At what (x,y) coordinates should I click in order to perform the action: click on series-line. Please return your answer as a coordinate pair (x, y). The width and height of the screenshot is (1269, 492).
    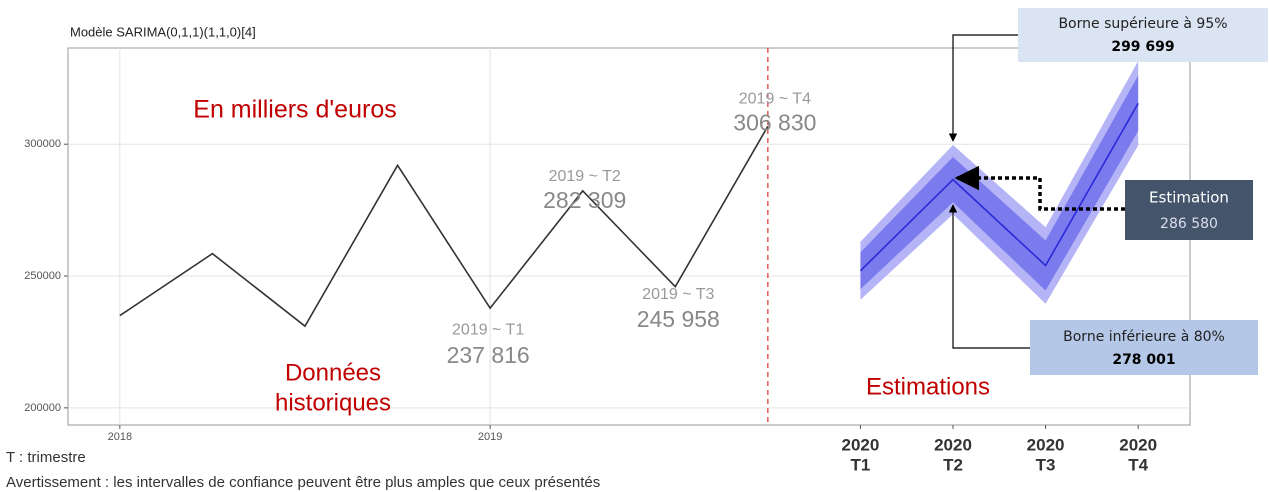
    Looking at the image, I should click on (999, 187).